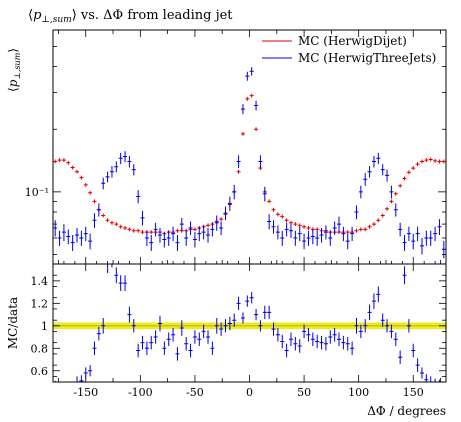 This screenshot has width=461, height=422. What do you see at coordinates (56, 20) in the screenshot?
I see `title-sub: ⊥,sum` at bounding box center [56, 20].